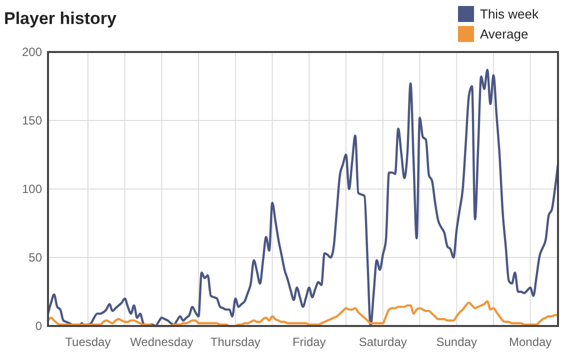  I want to click on legend-label: Average, so click(504, 34).